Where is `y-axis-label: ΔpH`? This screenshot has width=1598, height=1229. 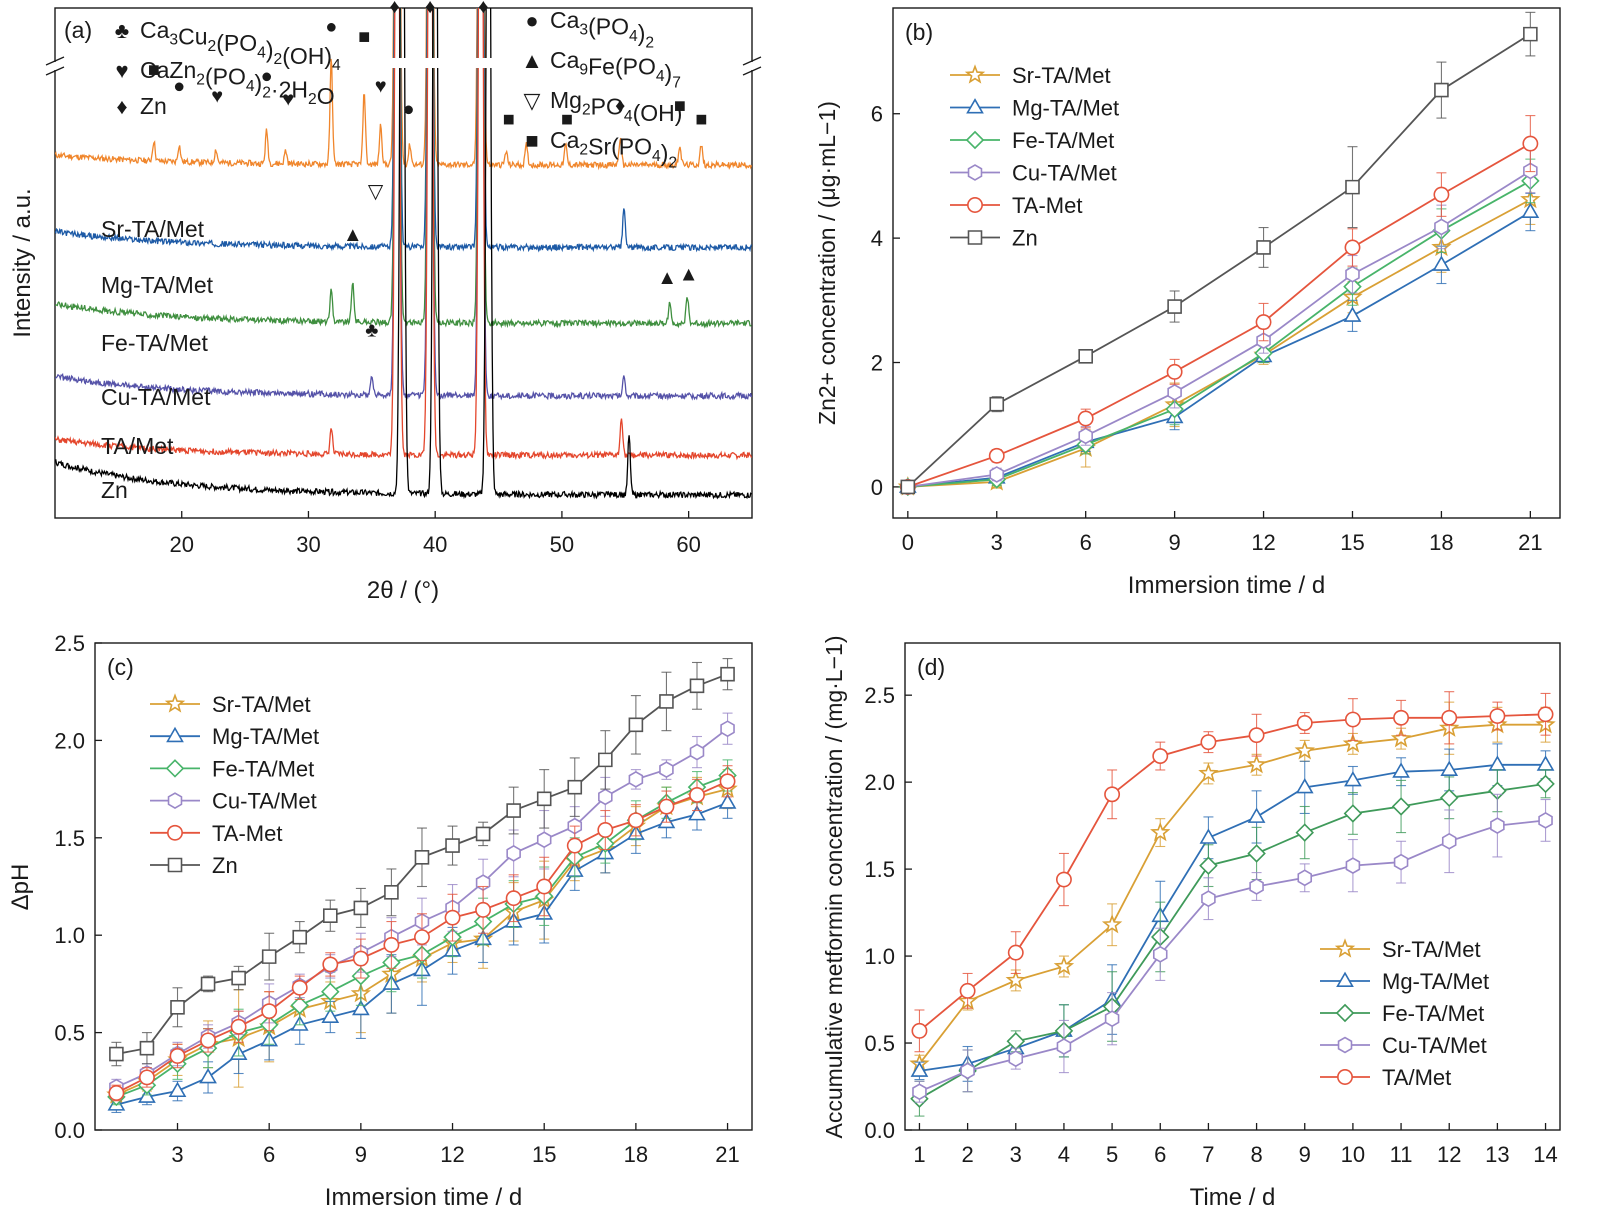 y-axis-label: ΔpH is located at coordinates (20, 887).